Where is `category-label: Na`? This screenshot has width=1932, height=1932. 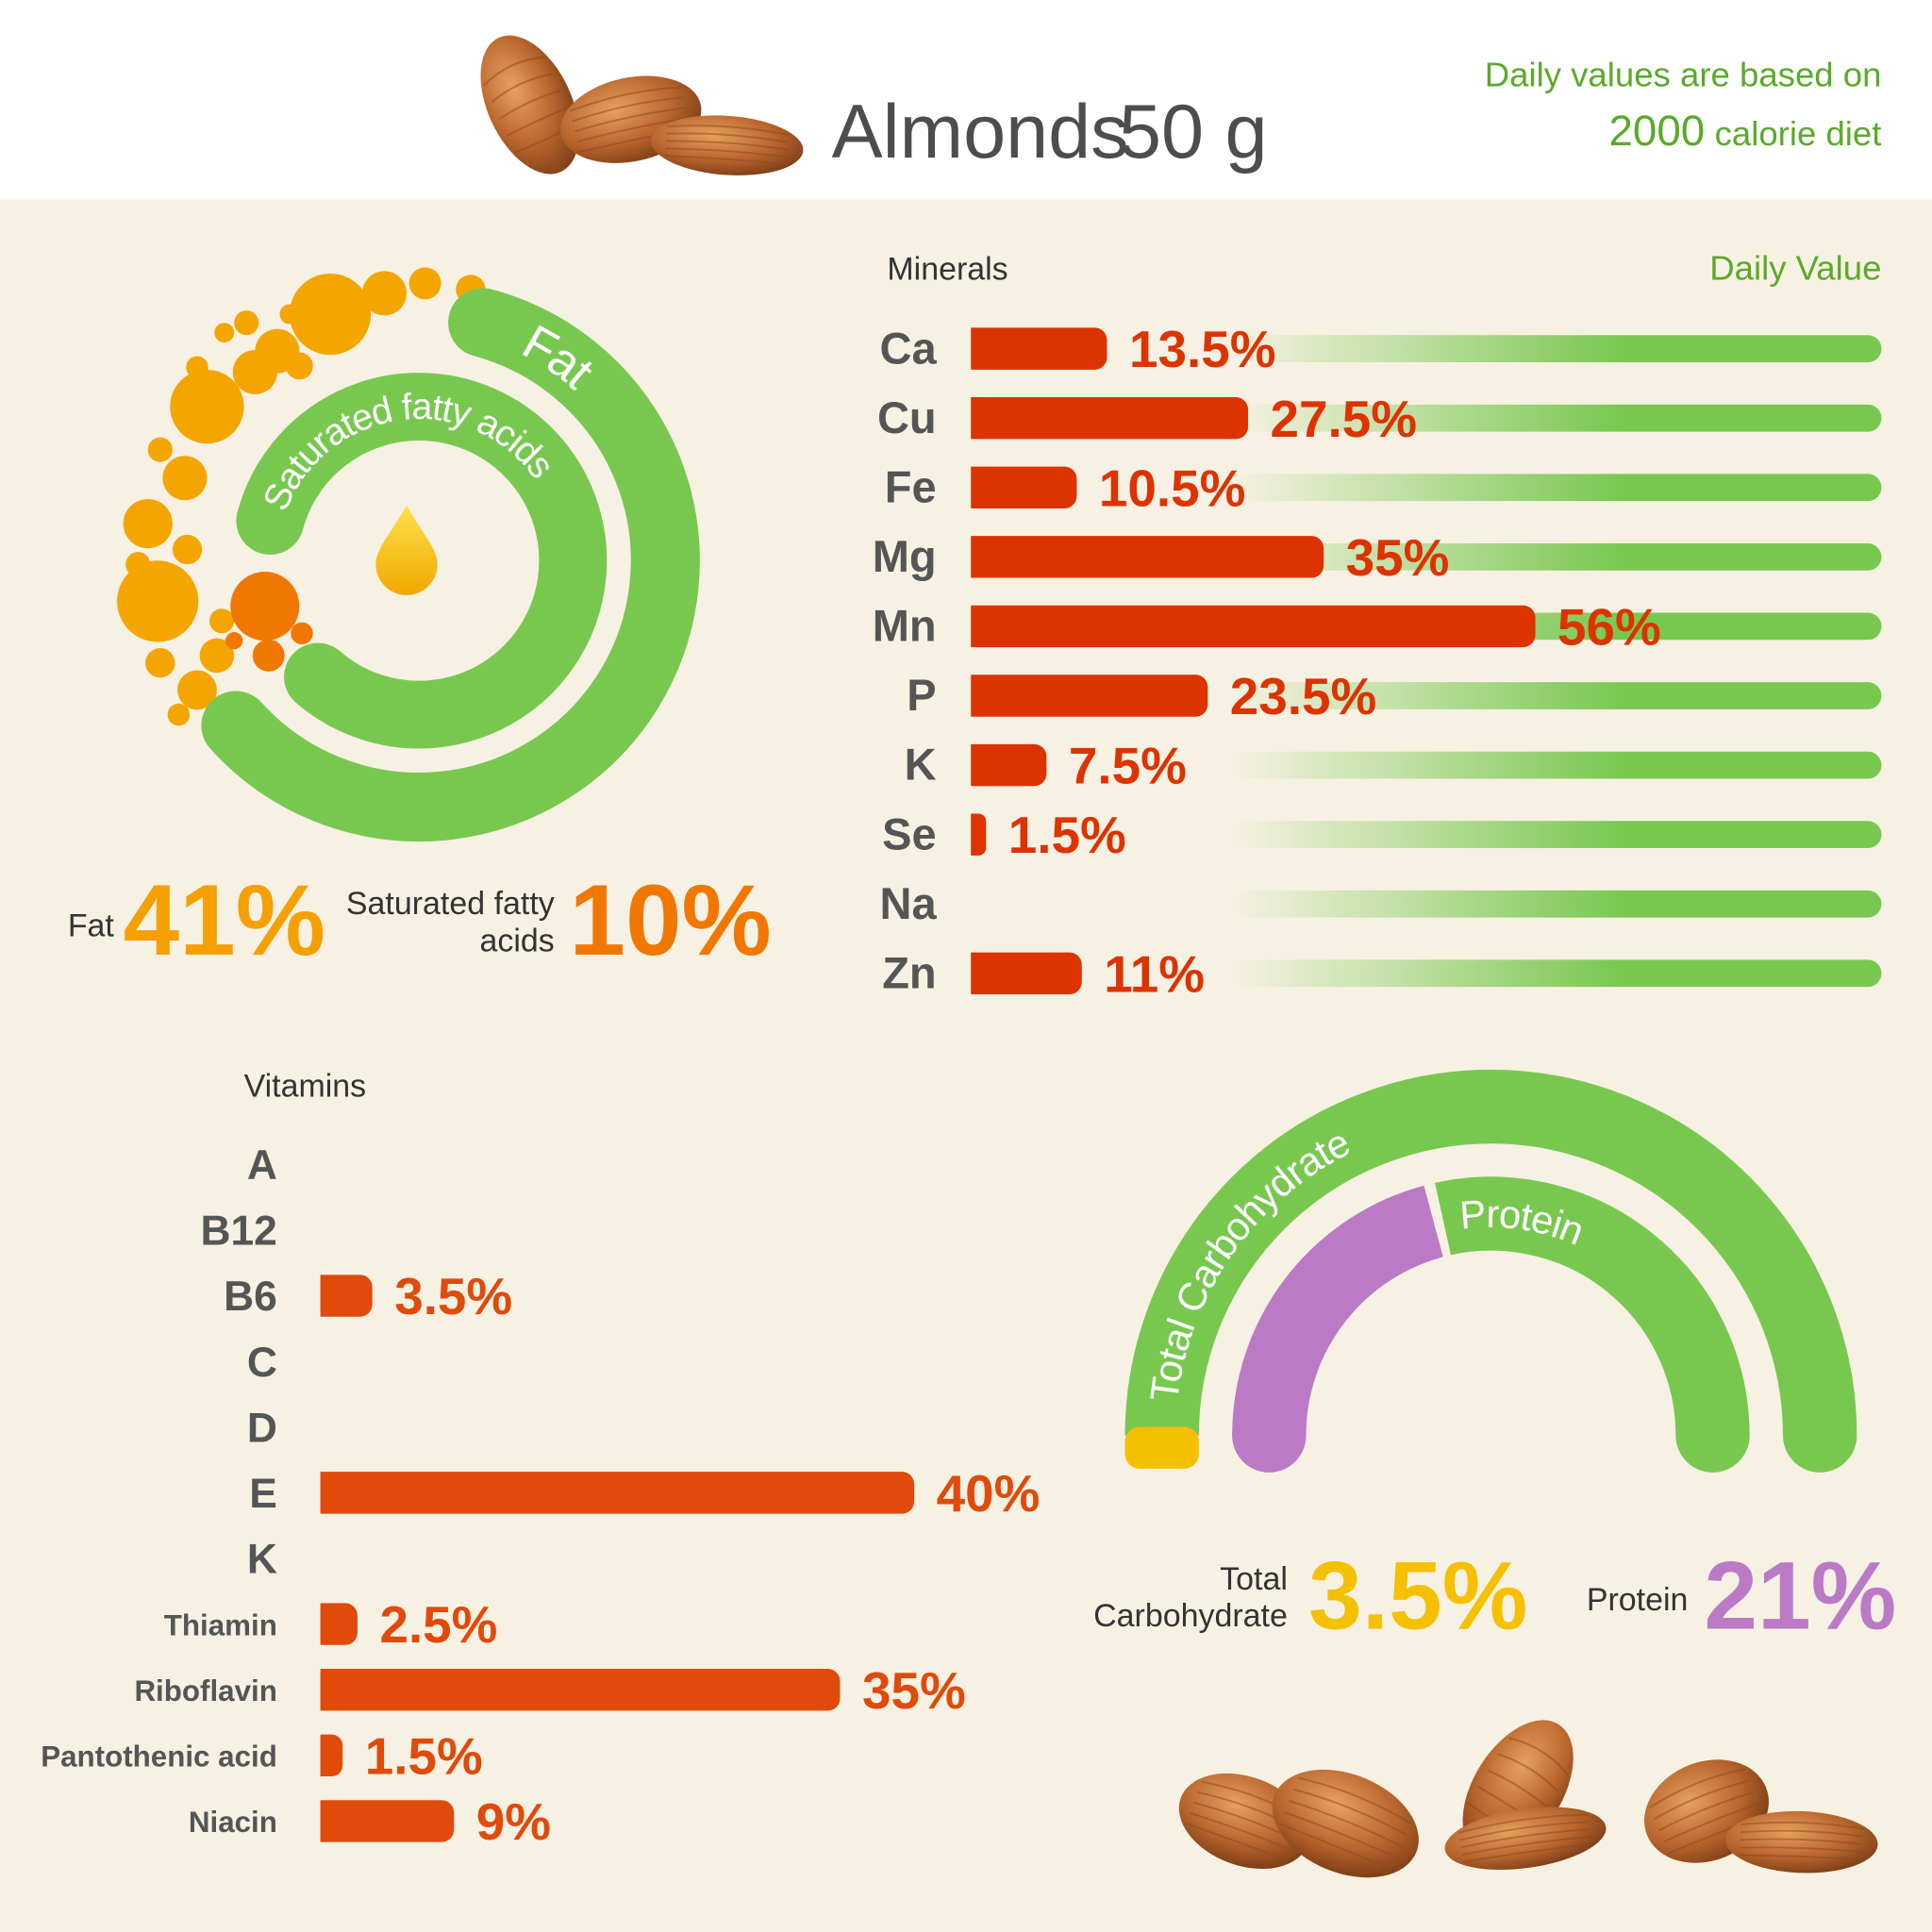
category-label: Na is located at coordinates (909, 903).